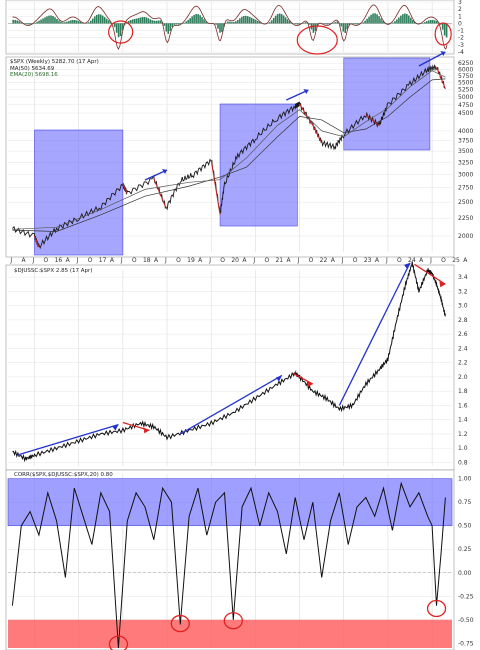 The height and width of the screenshot is (650, 480). What do you see at coordinates (465, 188) in the screenshot?
I see `y-tick-label: 2750` at bounding box center [465, 188].